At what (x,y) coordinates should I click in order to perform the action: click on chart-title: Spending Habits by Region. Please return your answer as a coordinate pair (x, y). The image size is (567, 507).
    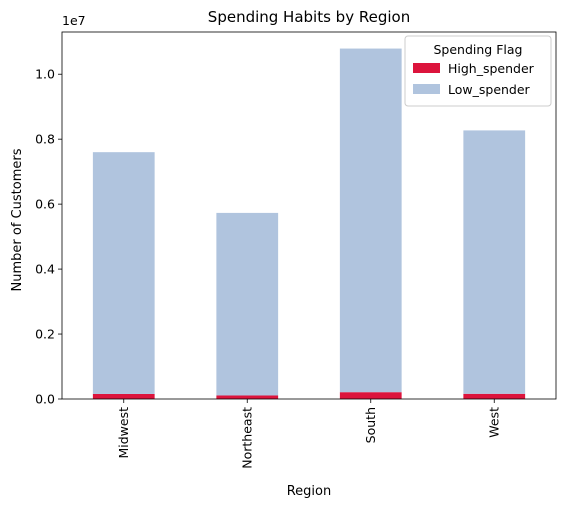
    Looking at the image, I should click on (309, 17).